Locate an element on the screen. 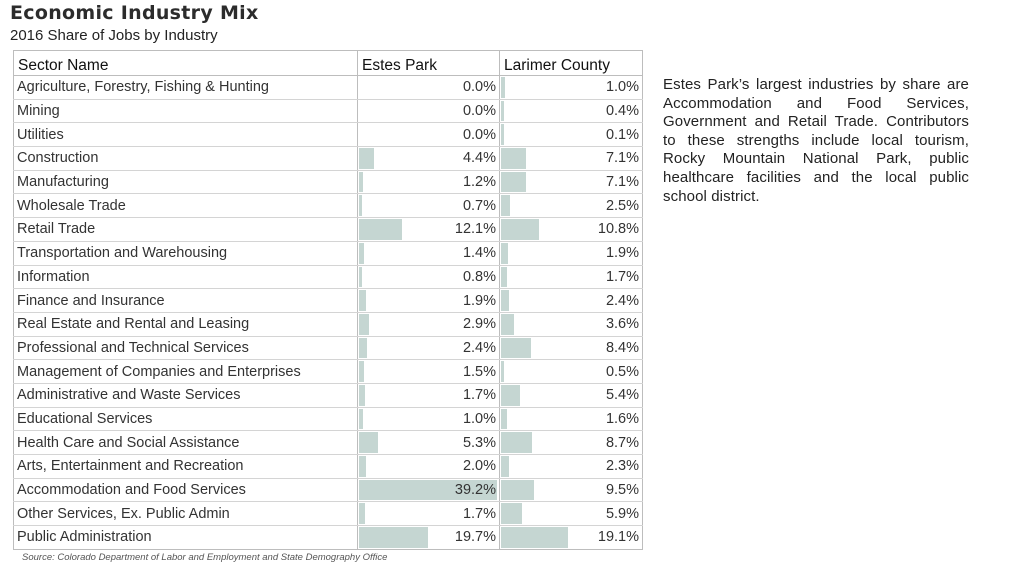 Image resolution: width=1016 pixels, height=564 pixels. estes-park-cell: 1.2% is located at coordinates (428, 182).